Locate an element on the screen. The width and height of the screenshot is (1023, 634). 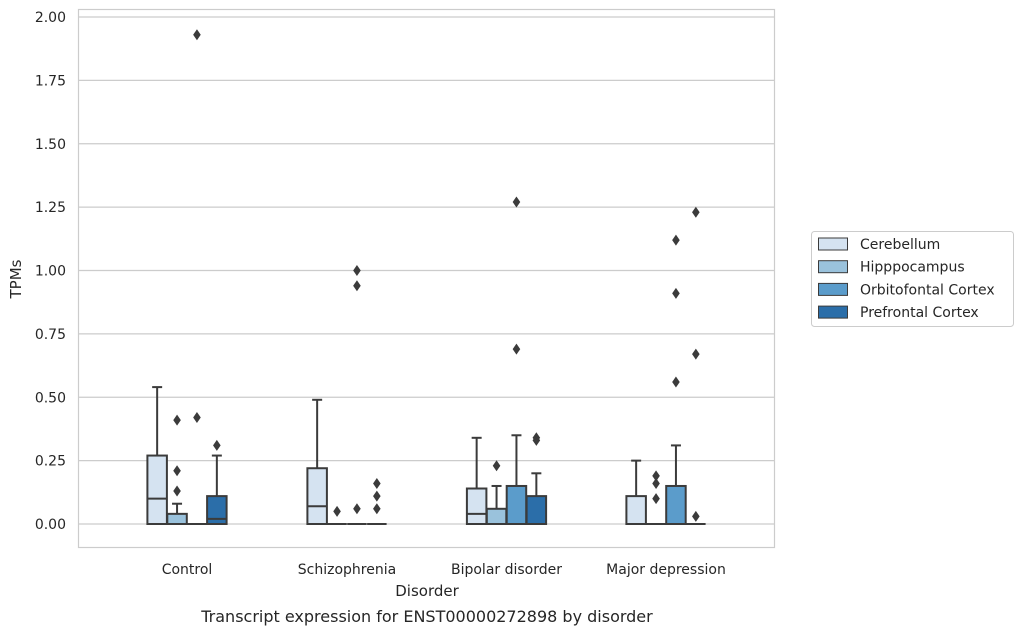
y-tick-label: 1.50 is located at coordinates (50, 145).